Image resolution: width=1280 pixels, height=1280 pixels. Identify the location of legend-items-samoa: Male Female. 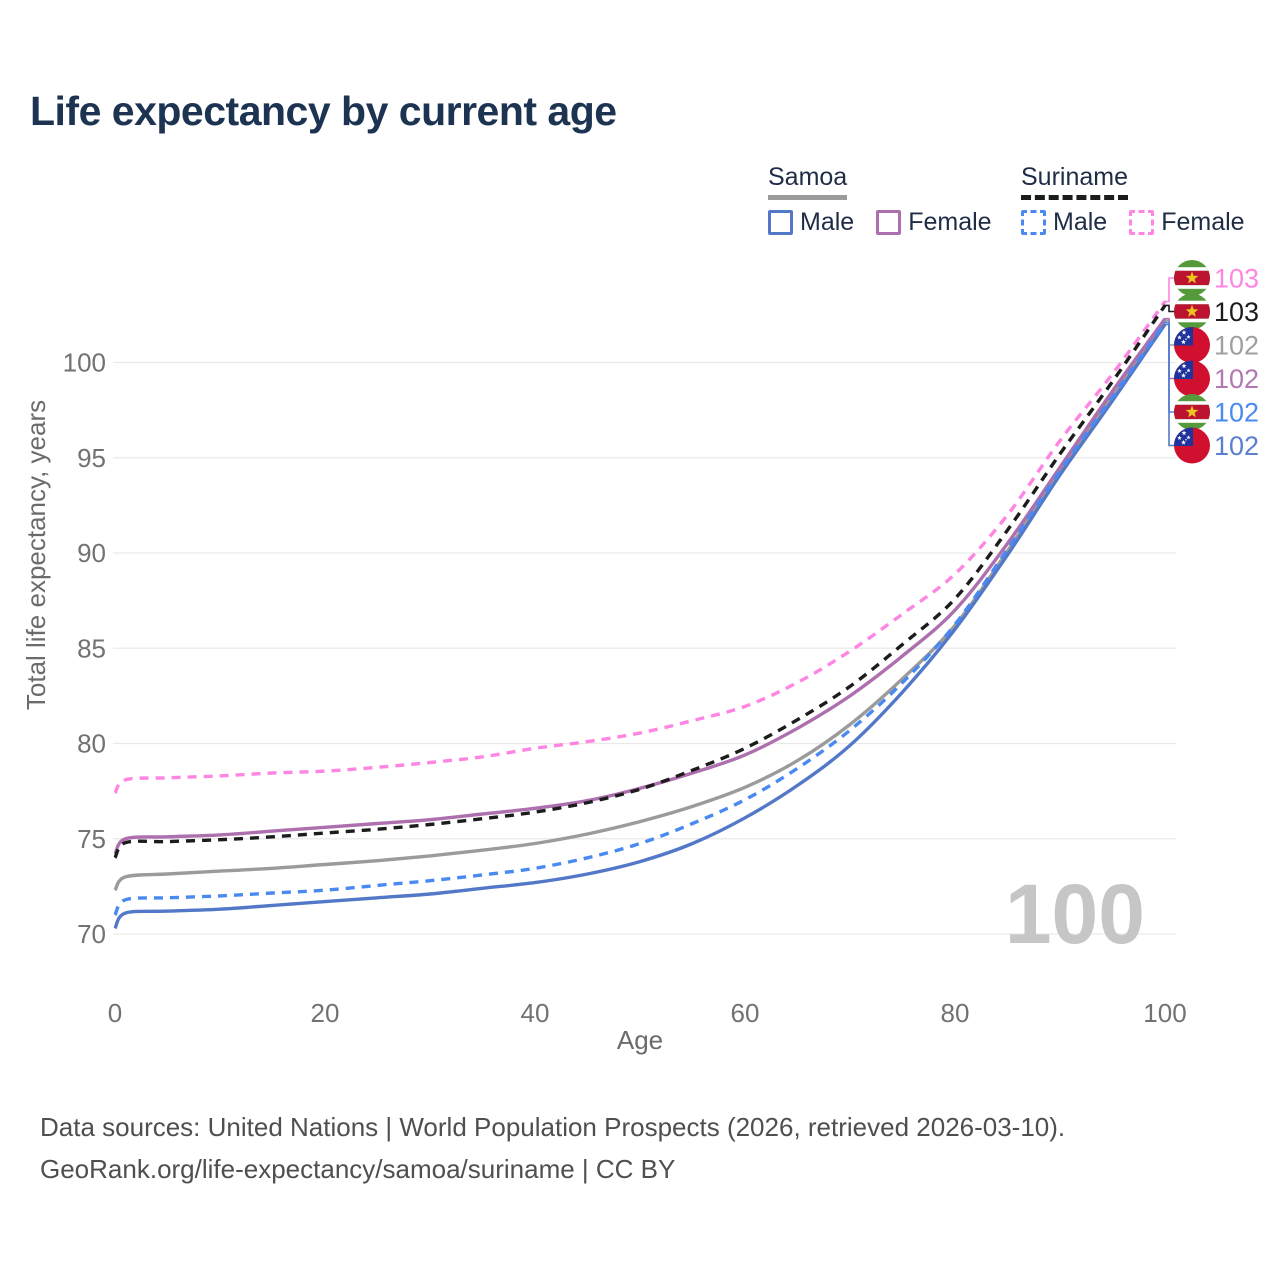
(880, 222).